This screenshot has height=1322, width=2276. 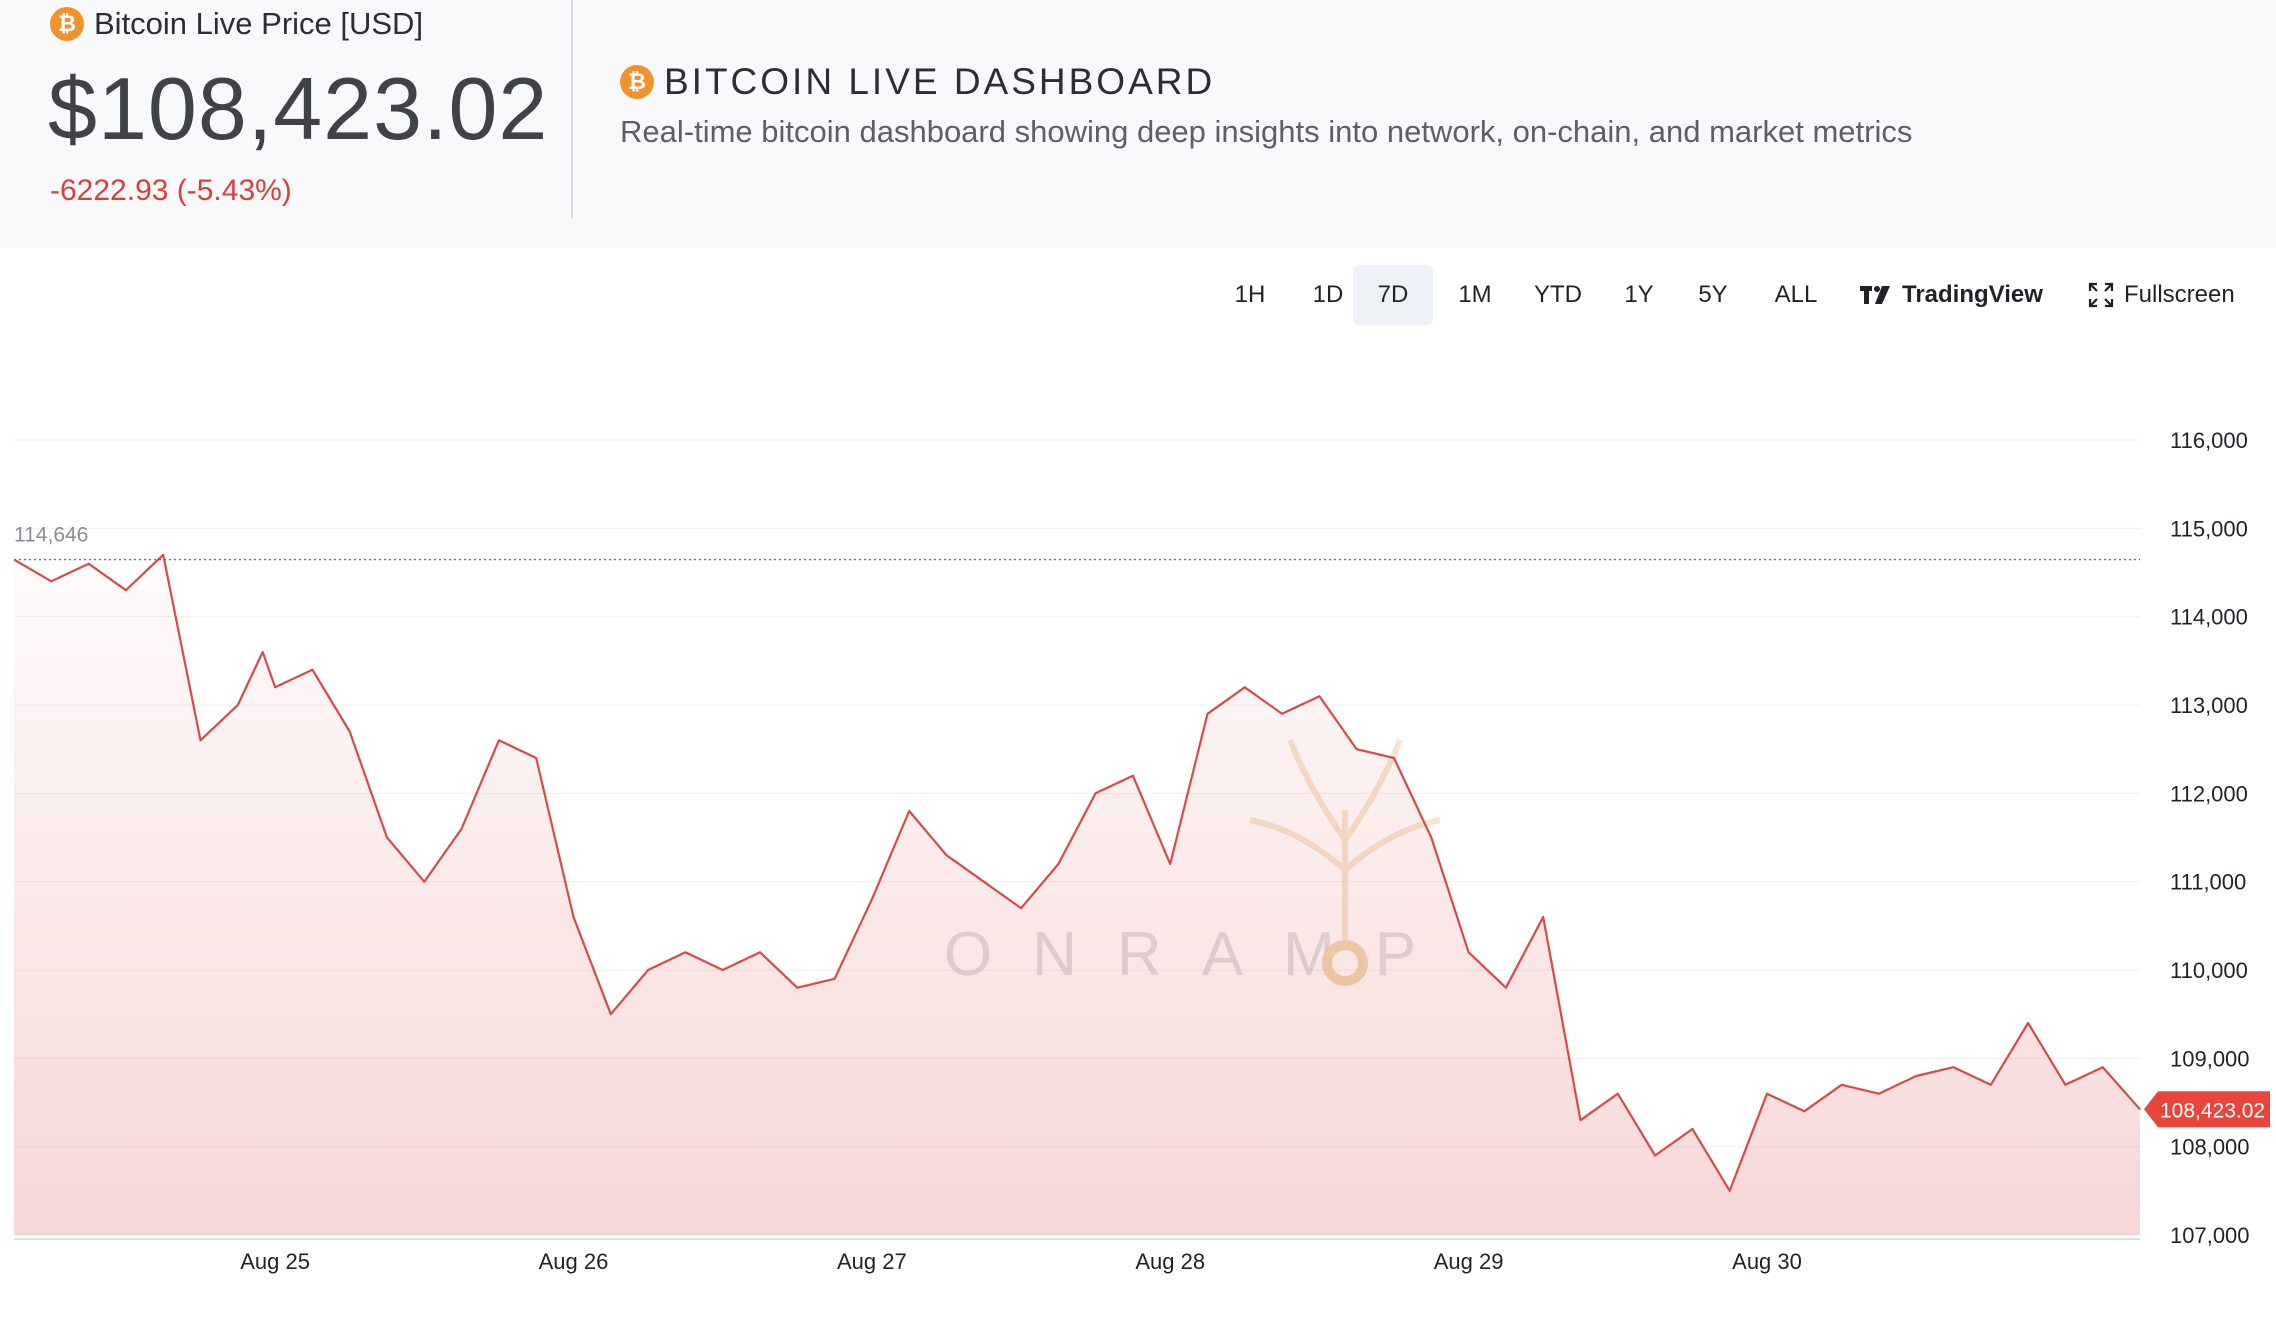 What do you see at coordinates (940, 81) in the screenshot?
I see `dashboard-title: BITCOIN LIVE DASHBOARD` at bounding box center [940, 81].